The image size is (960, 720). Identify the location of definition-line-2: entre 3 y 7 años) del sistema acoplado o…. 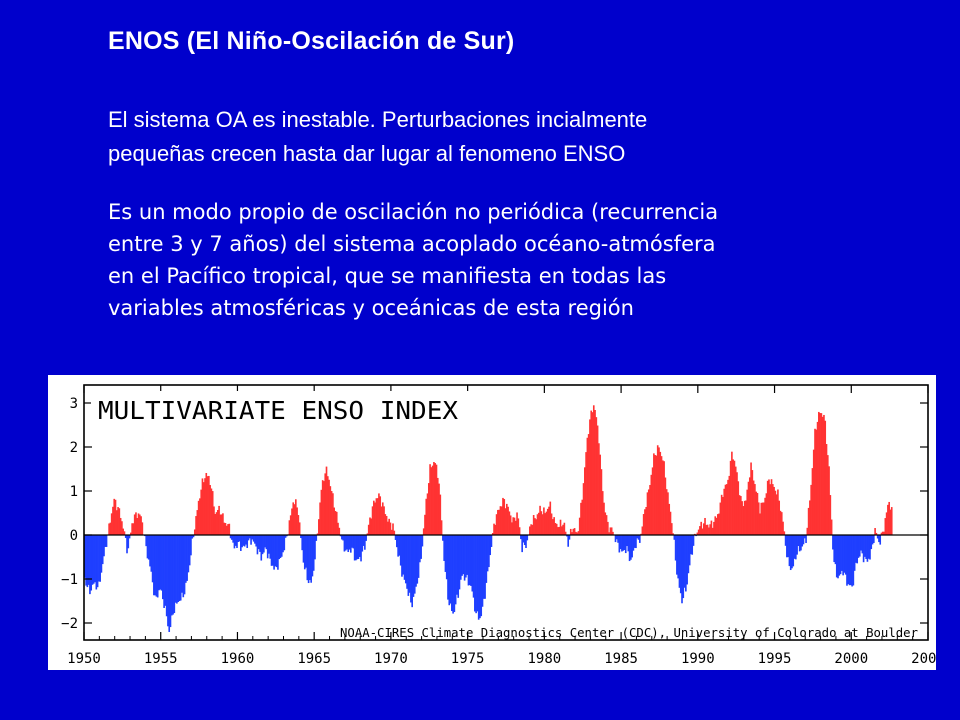
(412, 244).